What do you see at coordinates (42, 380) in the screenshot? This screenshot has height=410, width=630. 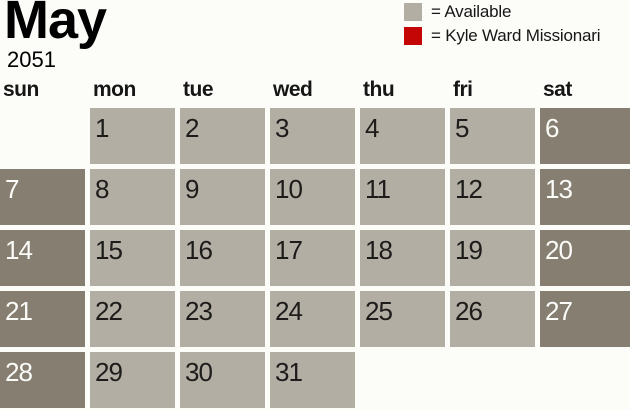 I see `day-cell-28: 28` at bounding box center [42, 380].